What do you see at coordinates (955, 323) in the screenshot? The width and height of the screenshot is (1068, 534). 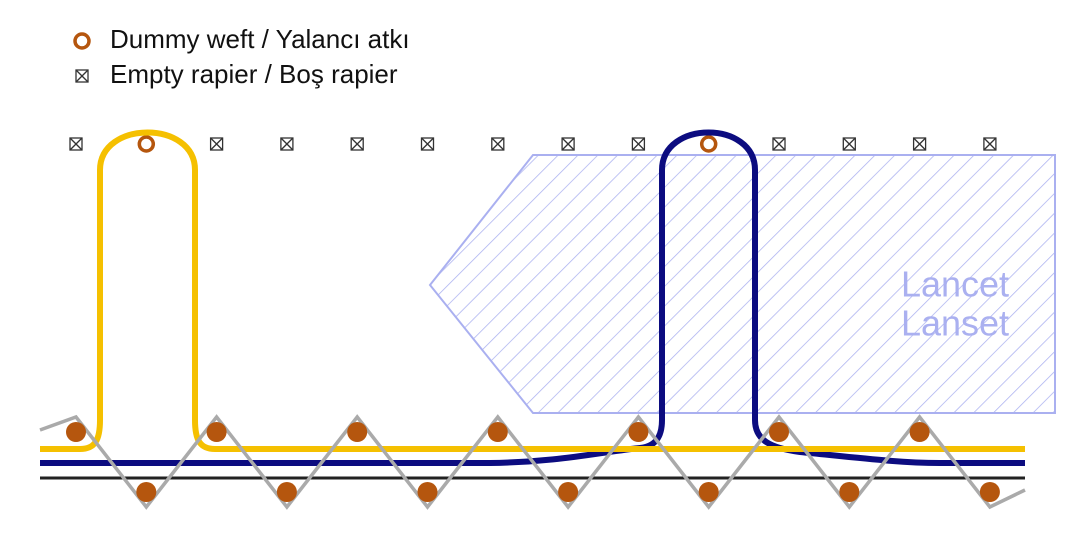 I see `lancet-label: Lanset` at bounding box center [955, 323].